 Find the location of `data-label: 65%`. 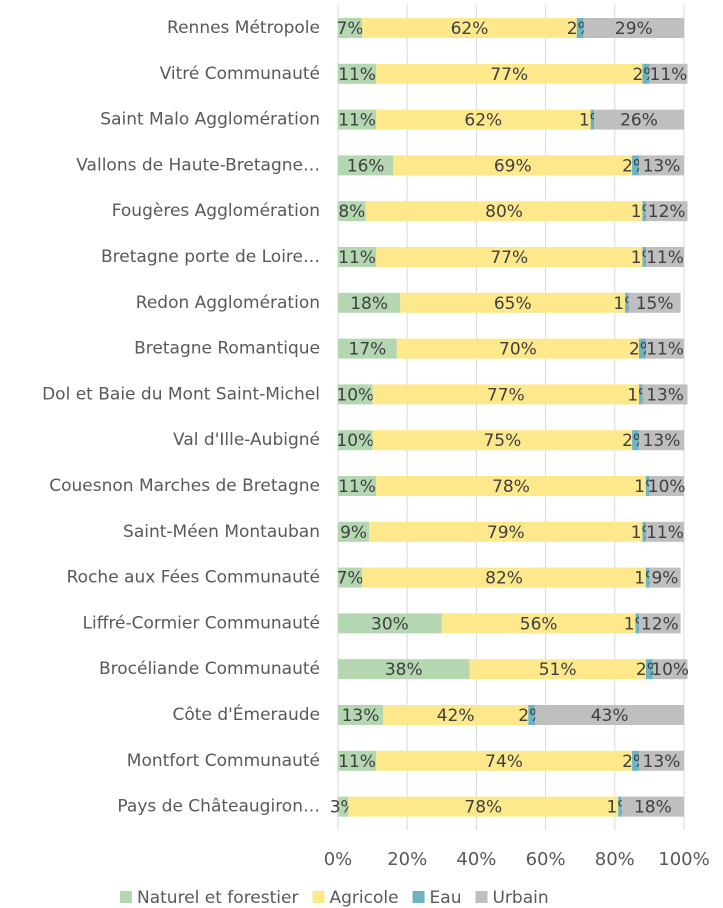

data-label: 65% is located at coordinates (513, 304).